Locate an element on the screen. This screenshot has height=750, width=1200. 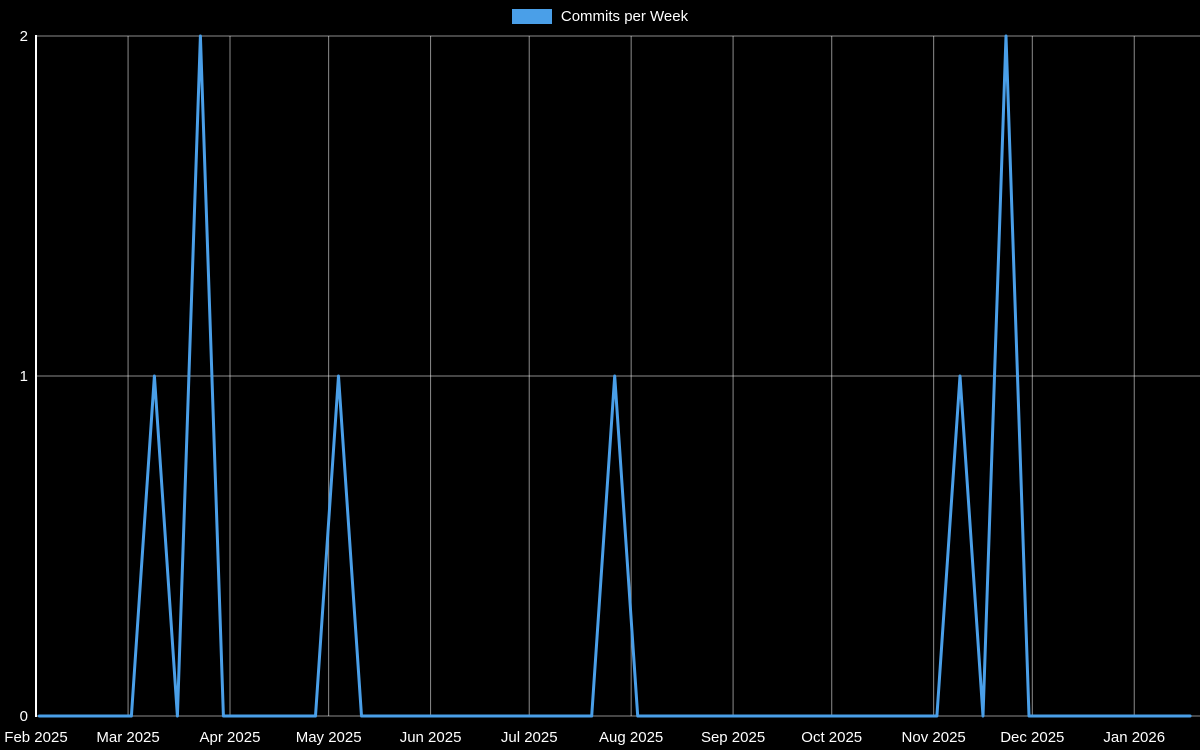
x-axis-tick-label: Jun 2025 is located at coordinates (431, 737).